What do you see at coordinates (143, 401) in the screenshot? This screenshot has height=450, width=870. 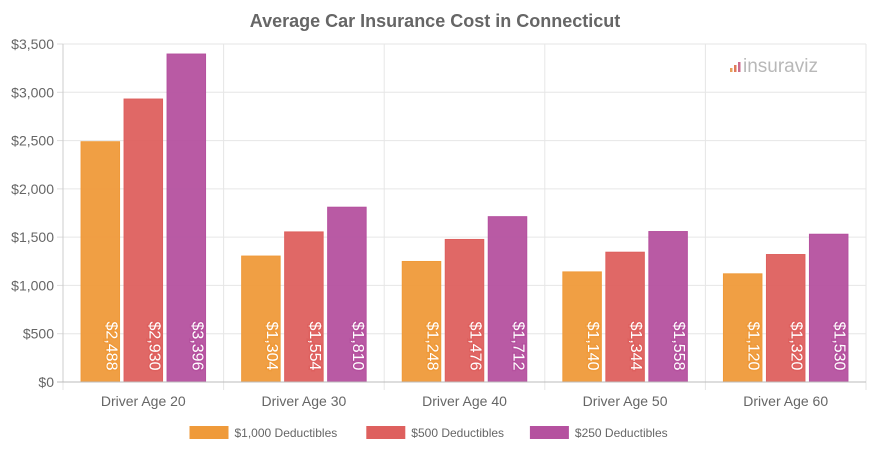 I see `x-tick-label: Driver Age 20` at bounding box center [143, 401].